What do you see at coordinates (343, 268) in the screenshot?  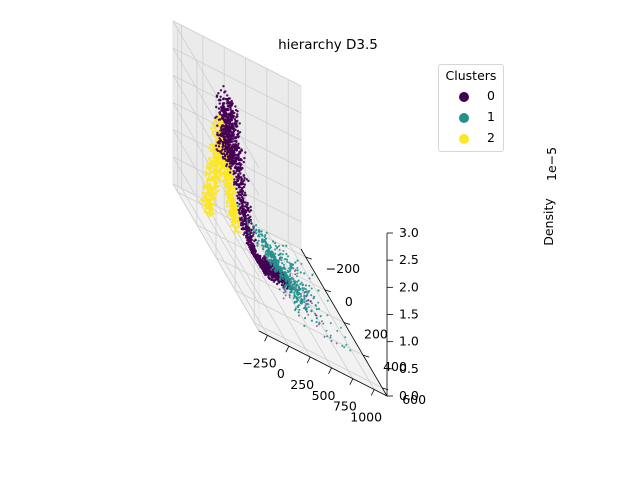 I see `y-tick-label: −200` at bounding box center [343, 268].